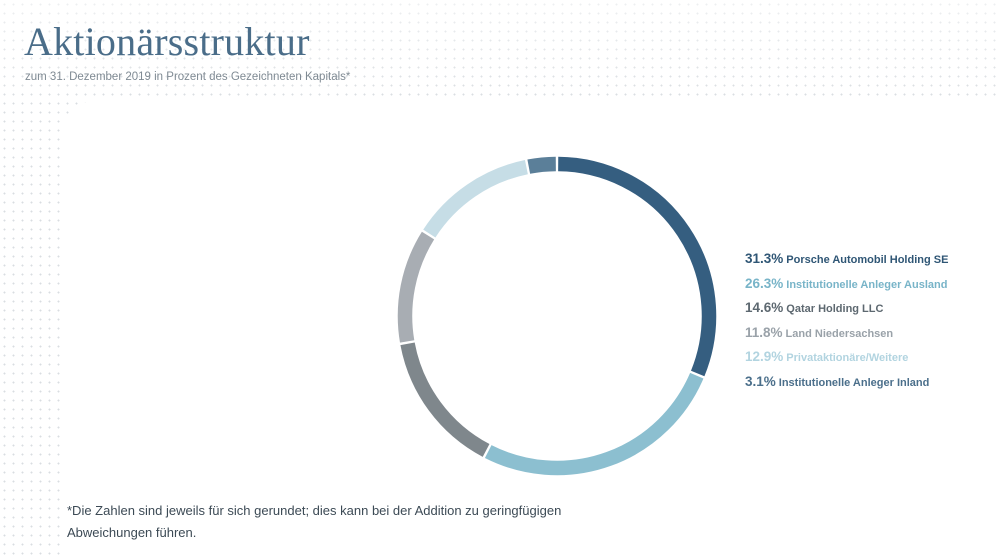 Image resolution: width=1000 pixels, height=558 pixels. I want to click on legend-item: 12.9% Privataktionäre/Weitere, so click(846, 357).